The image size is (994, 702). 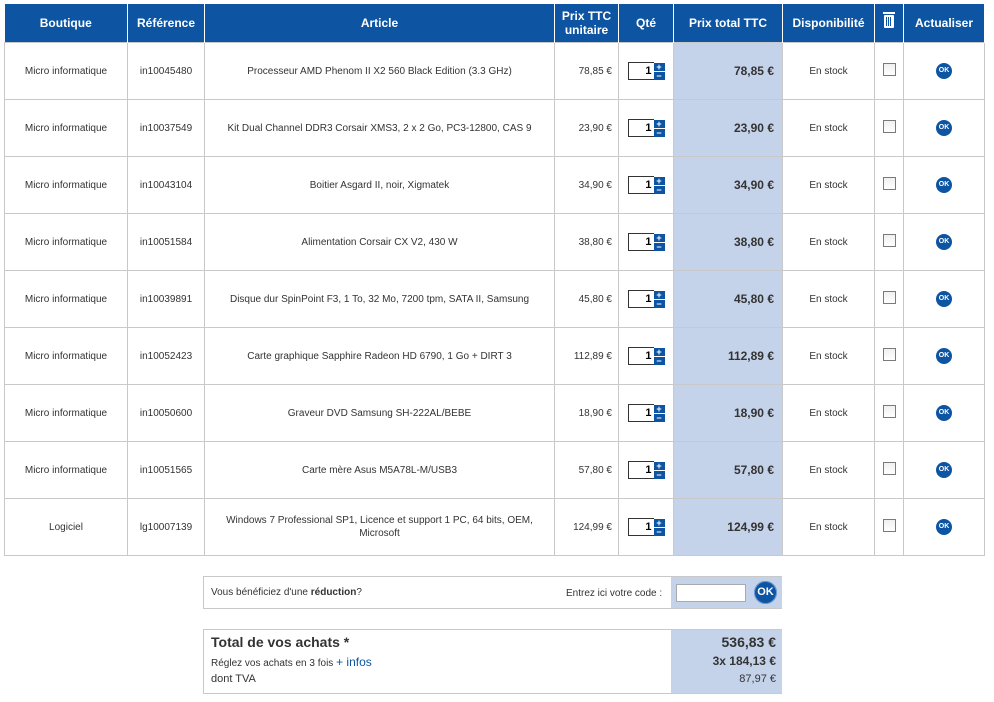 I want to click on cell-unit-price: 124,99 €, so click(x=586, y=527).